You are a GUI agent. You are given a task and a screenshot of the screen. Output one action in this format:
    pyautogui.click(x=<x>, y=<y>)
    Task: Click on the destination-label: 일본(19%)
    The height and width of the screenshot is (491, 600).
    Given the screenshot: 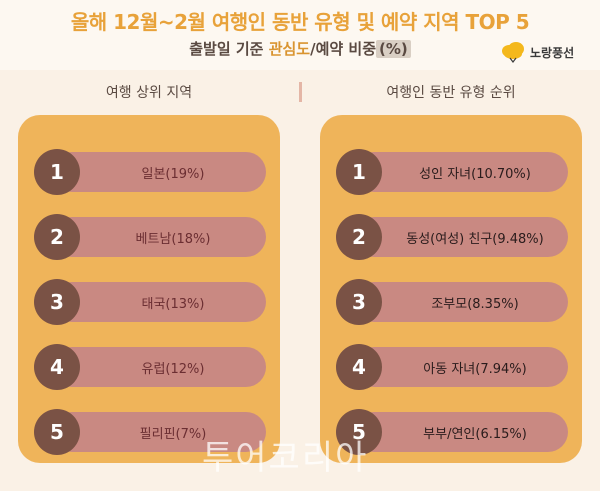 What is the action you would take?
    pyautogui.click(x=159, y=172)
    